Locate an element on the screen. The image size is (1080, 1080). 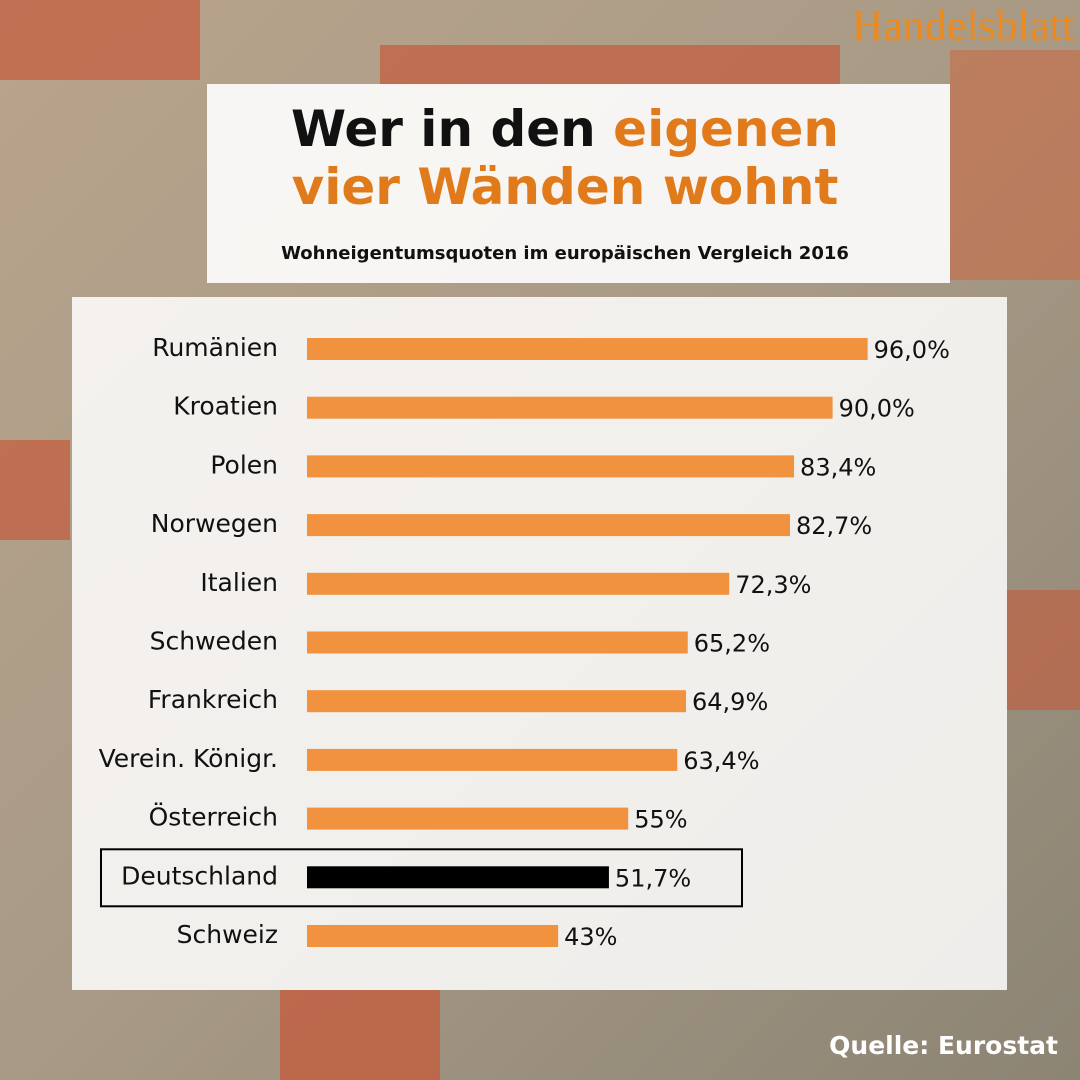
value-label: 83,4% is located at coordinates (838, 467).